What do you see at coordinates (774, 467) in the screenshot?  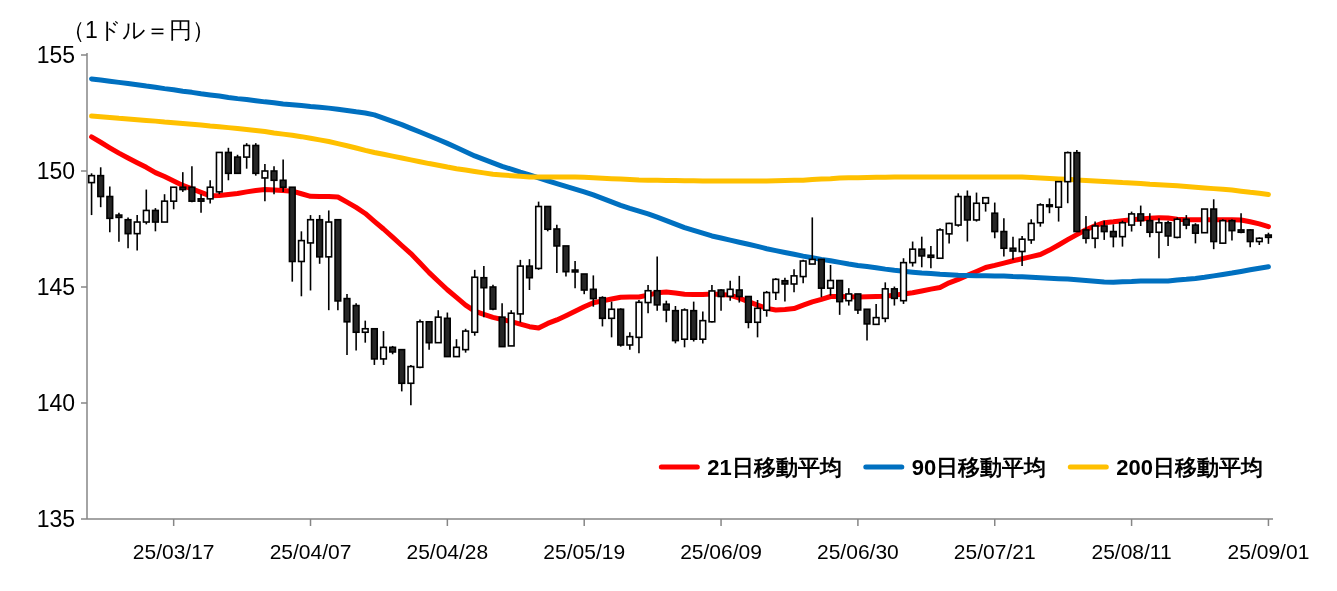 I see `legend-label: 21日移動平均` at bounding box center [774, 467].